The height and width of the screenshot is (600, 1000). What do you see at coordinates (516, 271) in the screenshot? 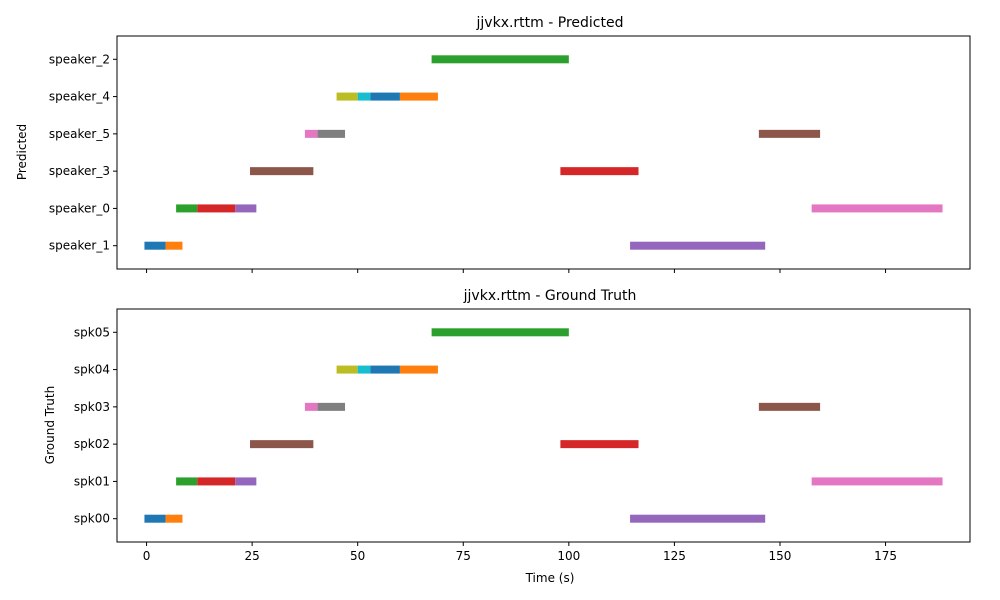
I see `x-ticks` at bounding box center [516, 271].